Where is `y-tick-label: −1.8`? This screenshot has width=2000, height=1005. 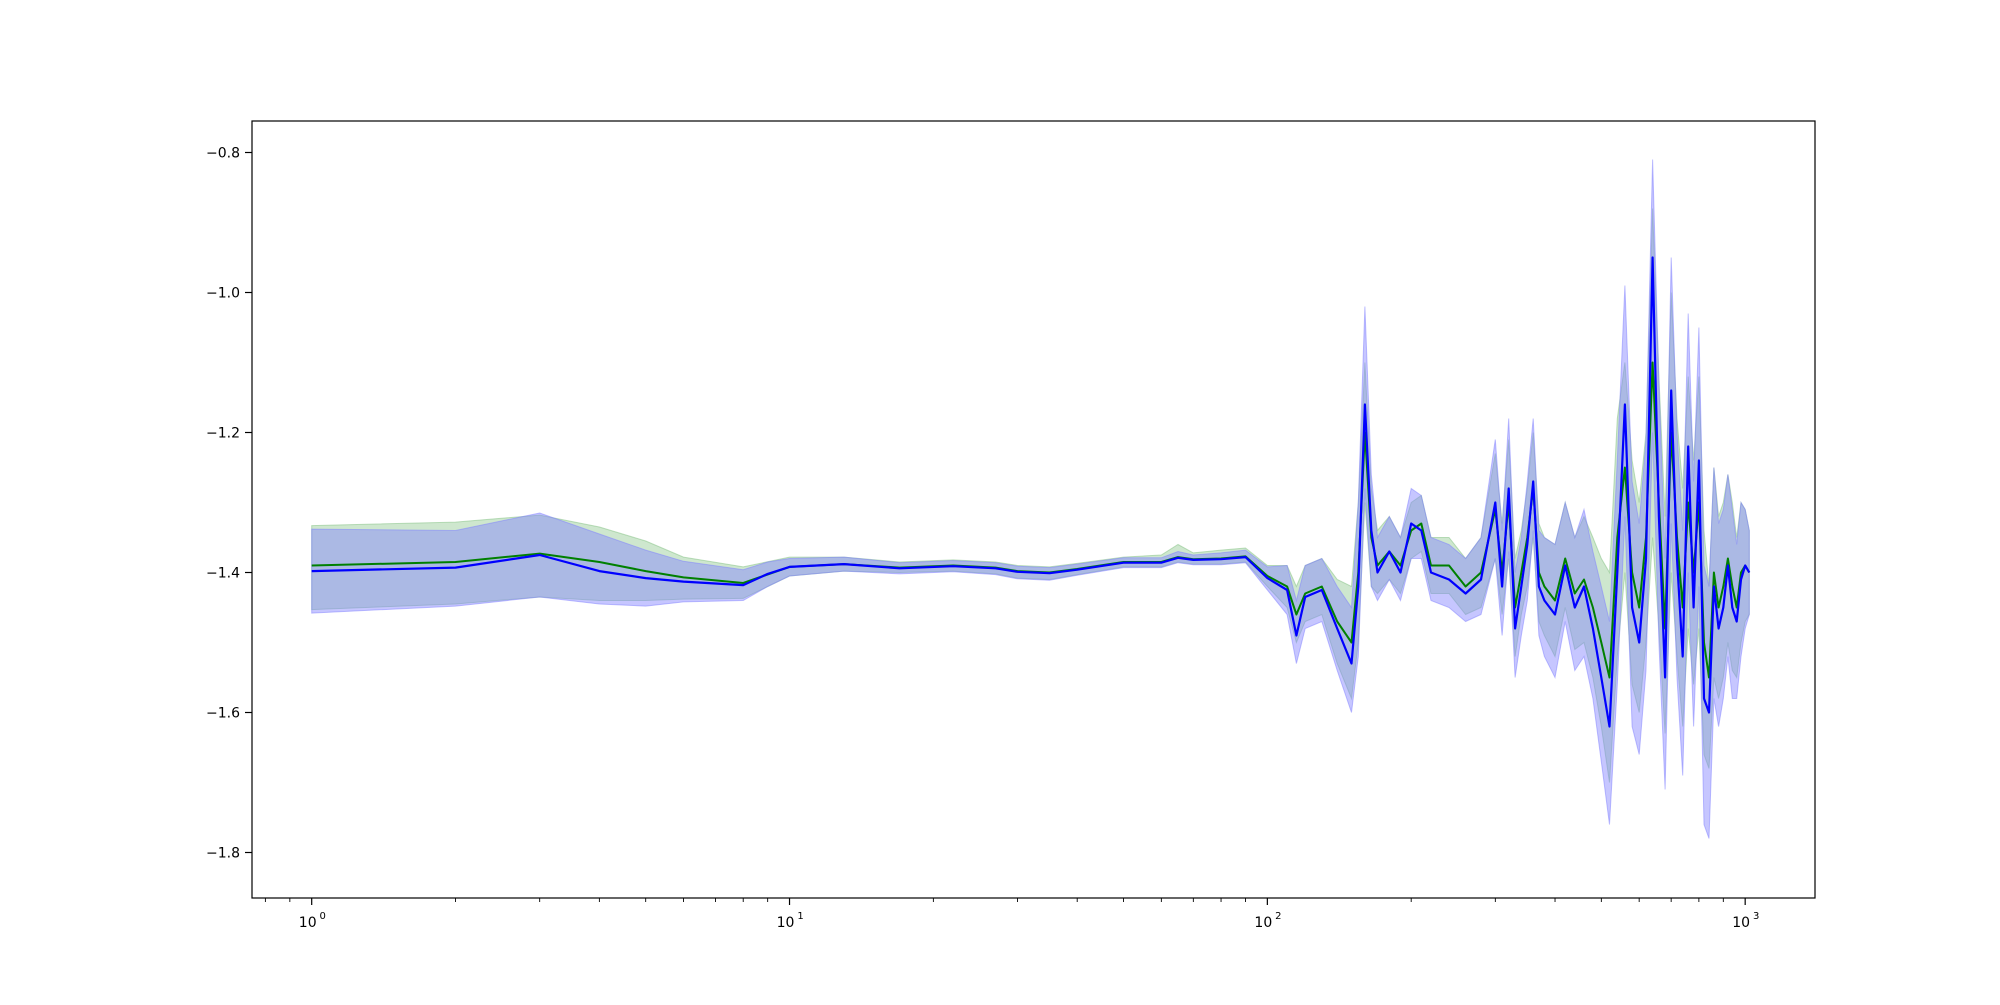 y-tick-label: −1.8 is located at coordinates (223, 854).